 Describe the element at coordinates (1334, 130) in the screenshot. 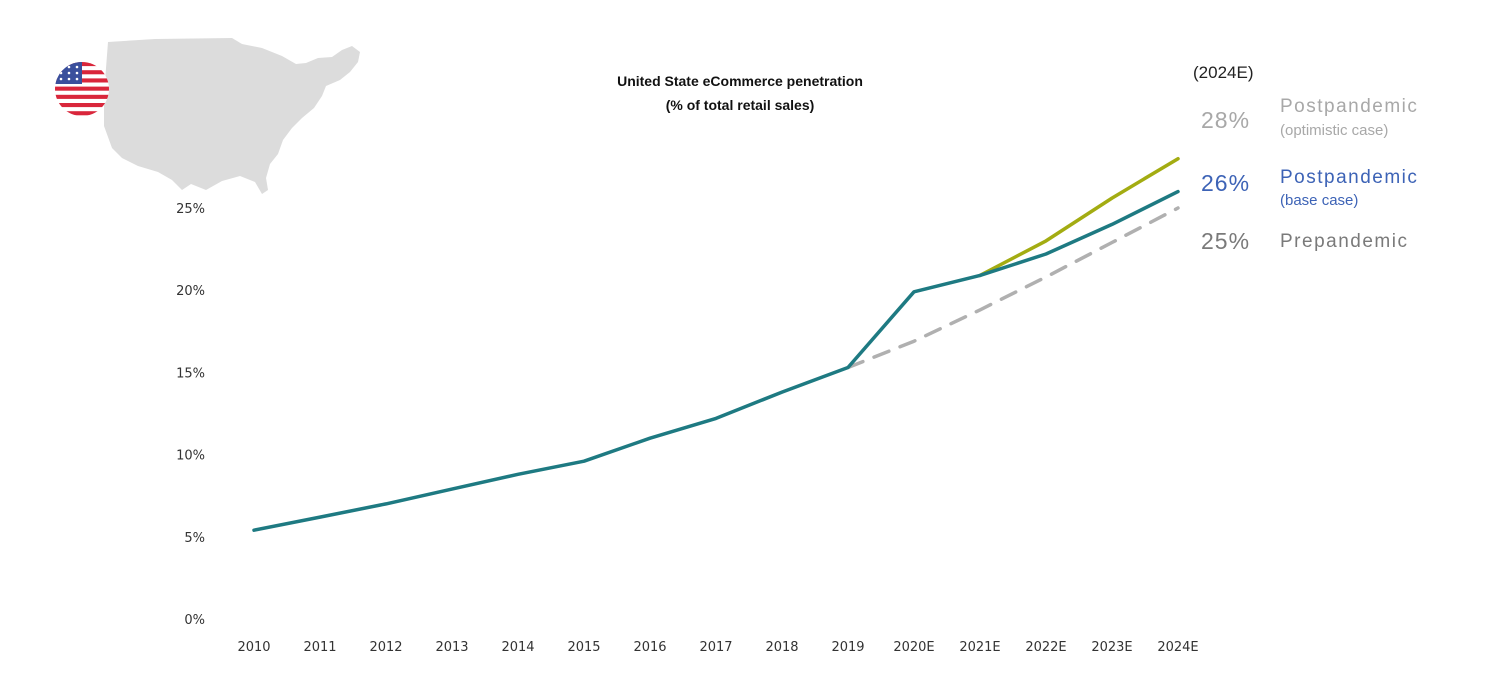

I see `optimistic-sublabel: (optimistic case)` at that location.